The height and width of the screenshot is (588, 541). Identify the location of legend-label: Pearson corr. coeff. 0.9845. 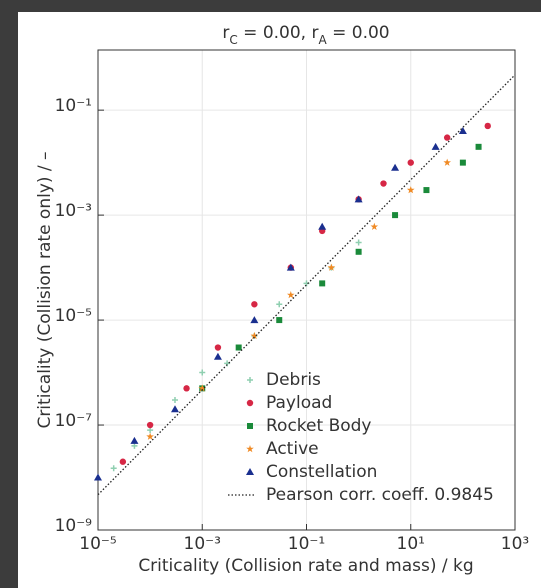
(380, 495).